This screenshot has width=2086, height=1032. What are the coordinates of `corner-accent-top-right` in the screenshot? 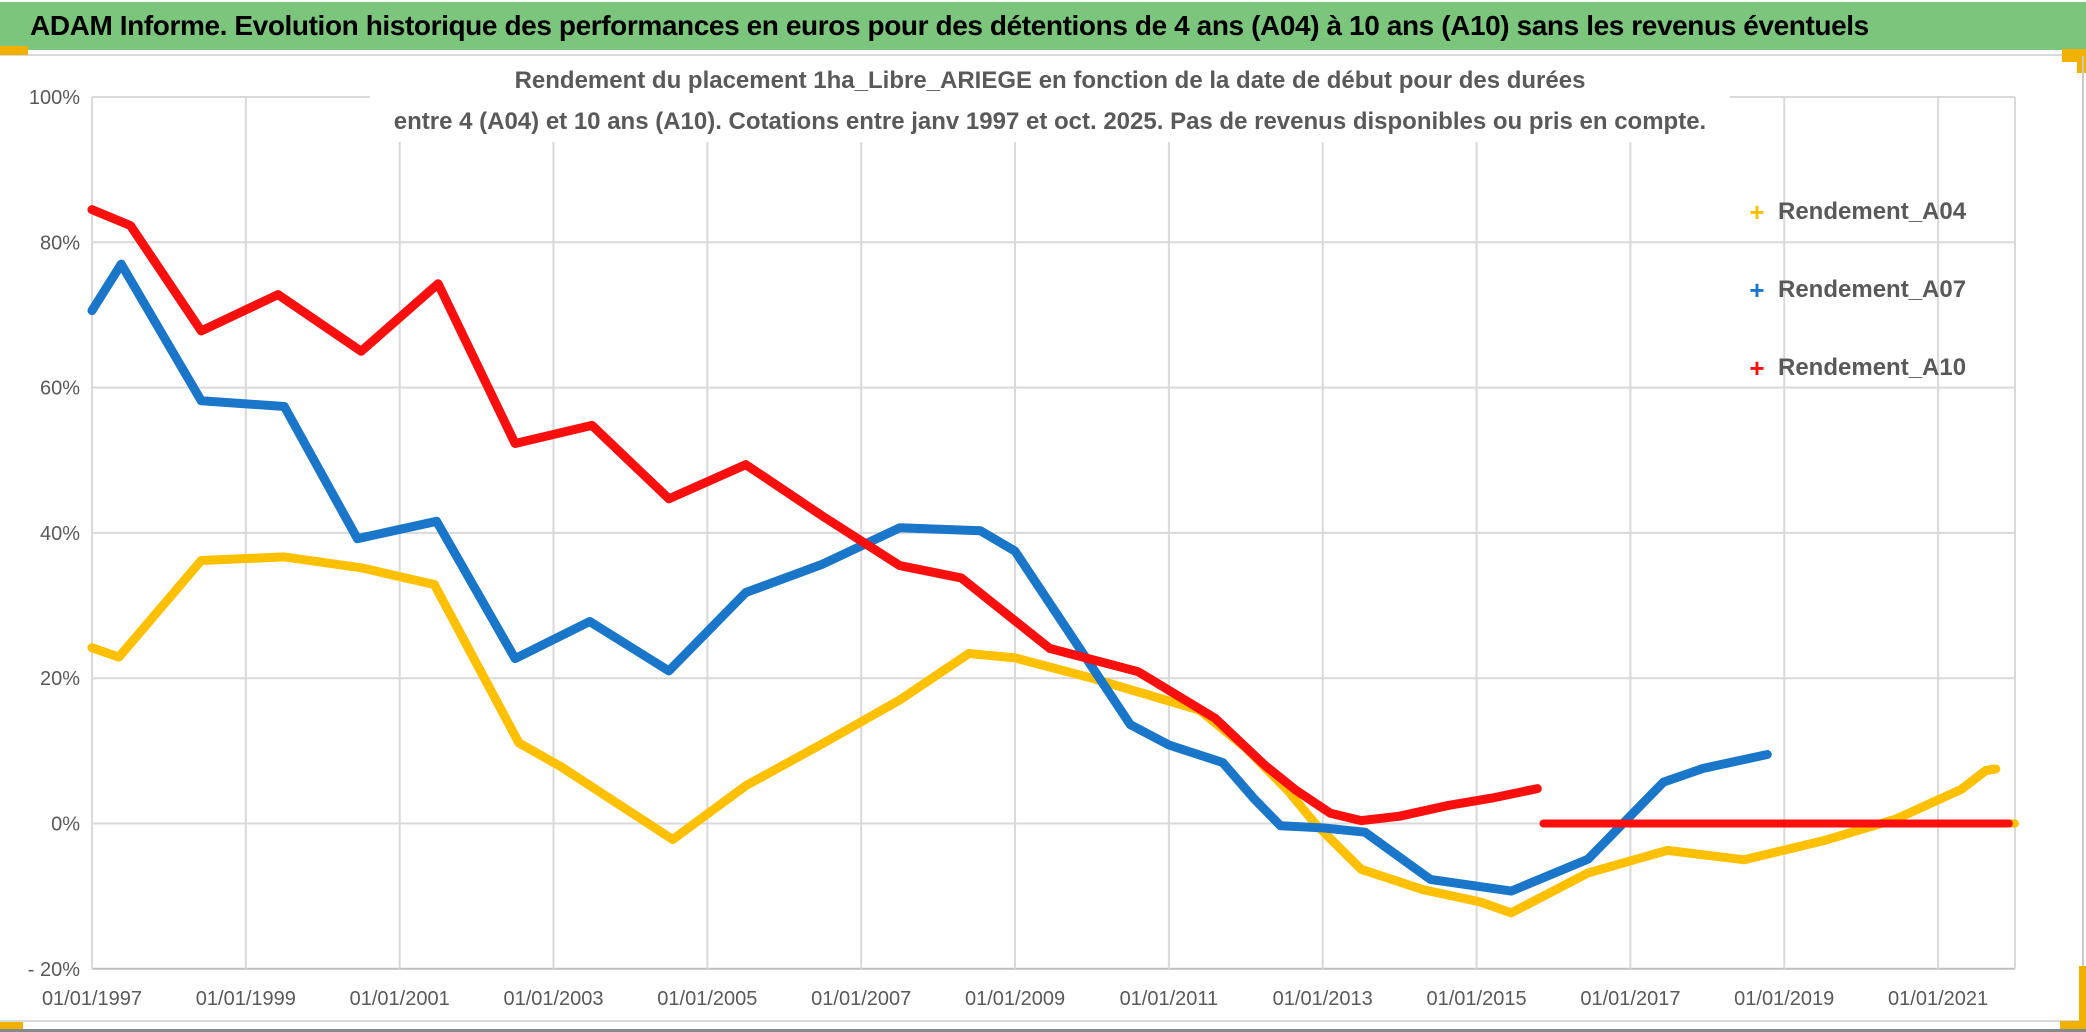 It's located at (2081, 61).